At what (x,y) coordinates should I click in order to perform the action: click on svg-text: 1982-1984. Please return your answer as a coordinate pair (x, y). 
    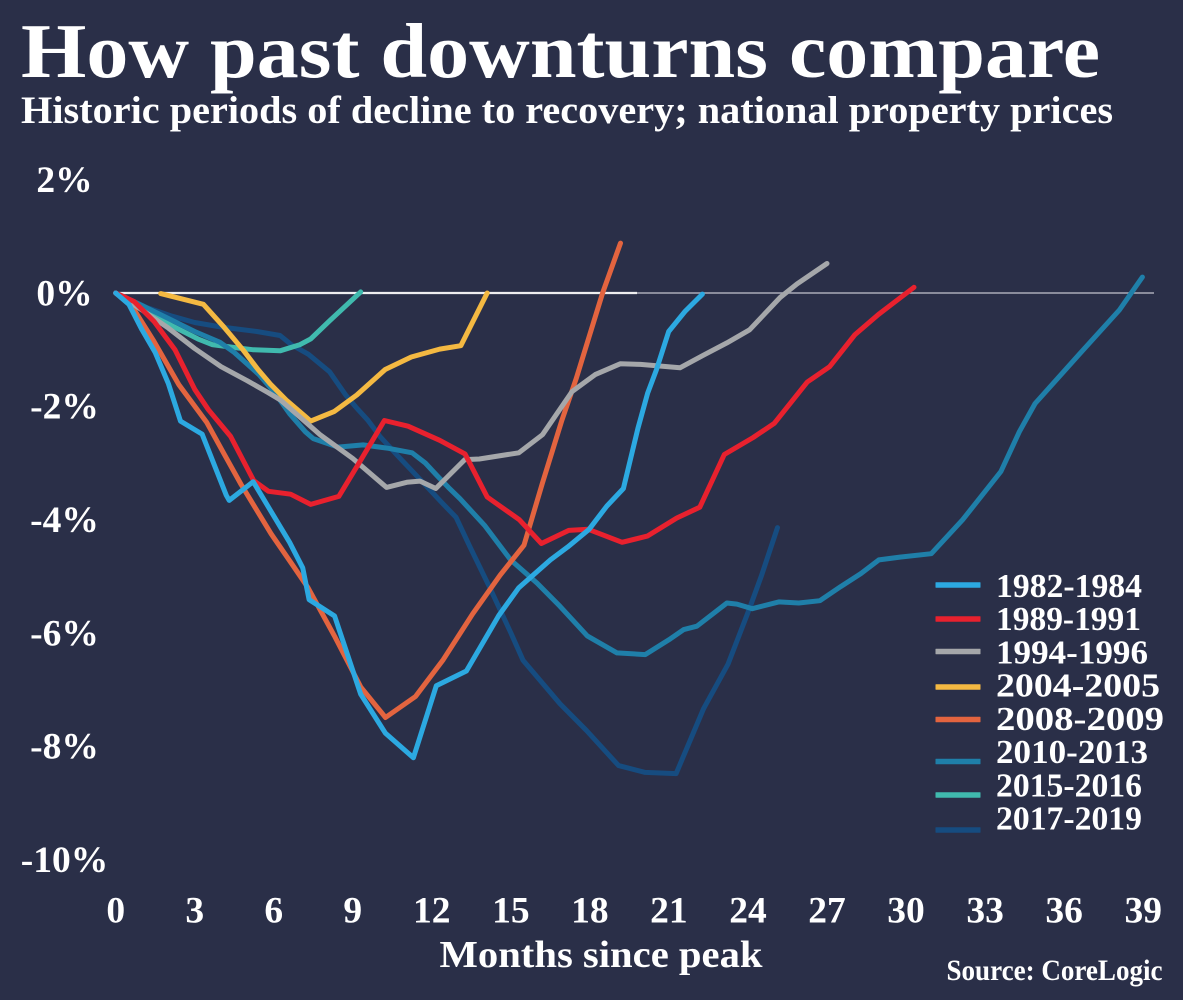
    Looking at the image, I should click on (1069, 586).